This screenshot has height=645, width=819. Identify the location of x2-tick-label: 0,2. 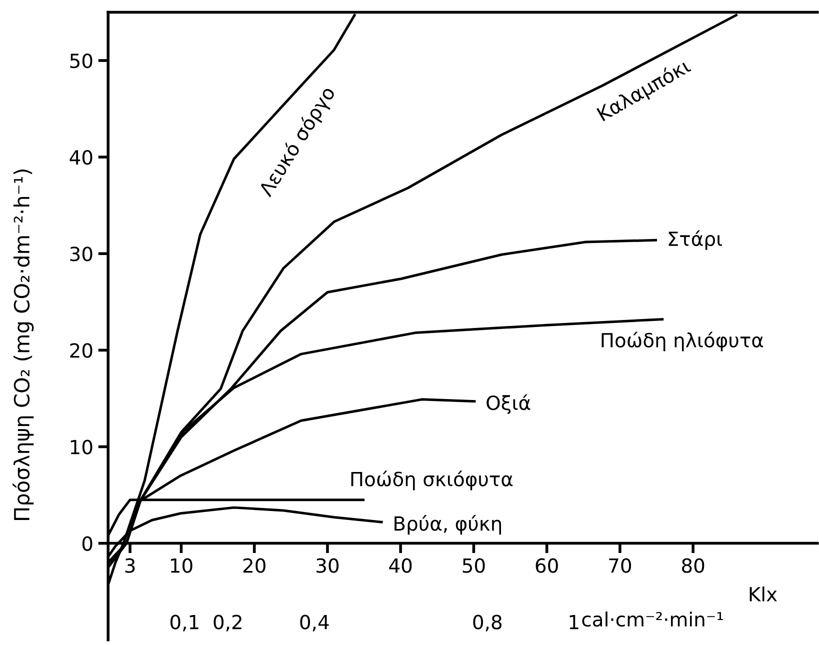
(228, 623).